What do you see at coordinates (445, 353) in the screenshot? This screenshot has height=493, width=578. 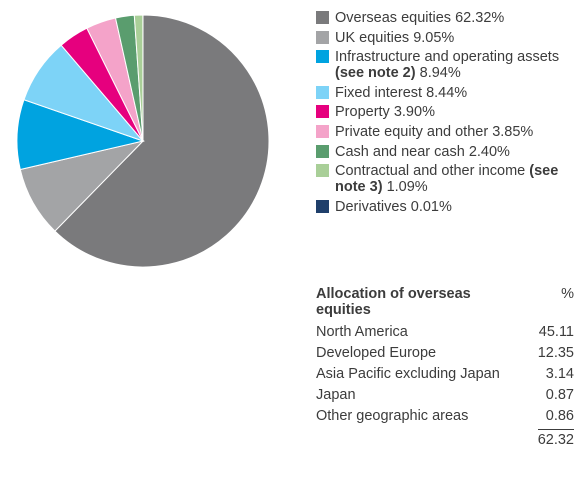 I see `allocation-row: Developed Europe 12.35` at bounding box center [445, 353].